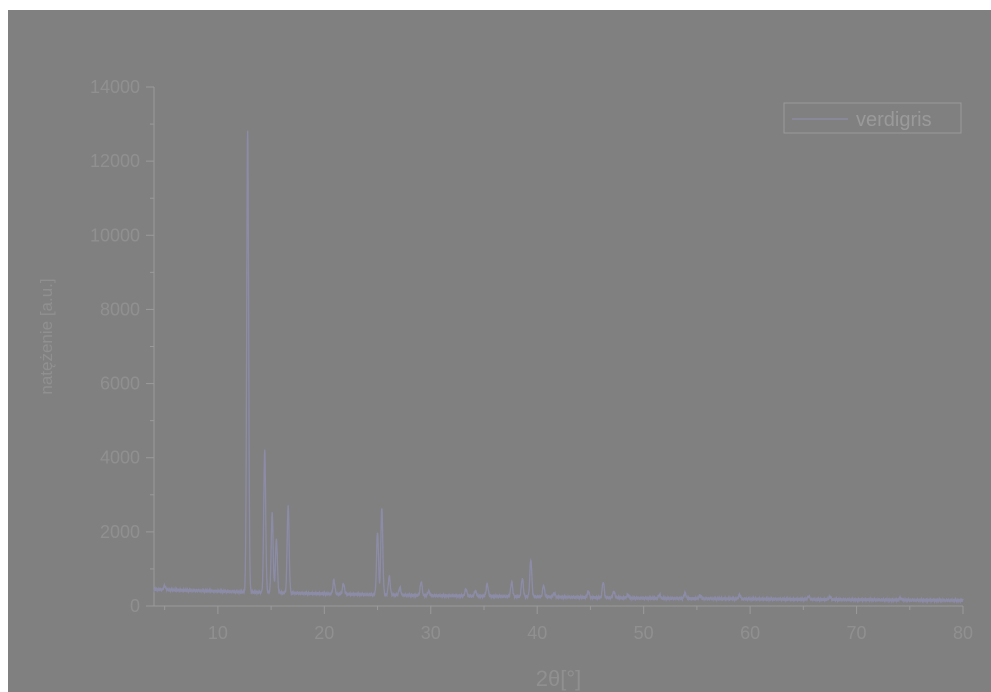 The width and height of the screenshot is (991, 692). What do you see at coordinates (750, 633) in the screenshot?
I see `x-tick-label: 60` at bounding box center [750, 633].